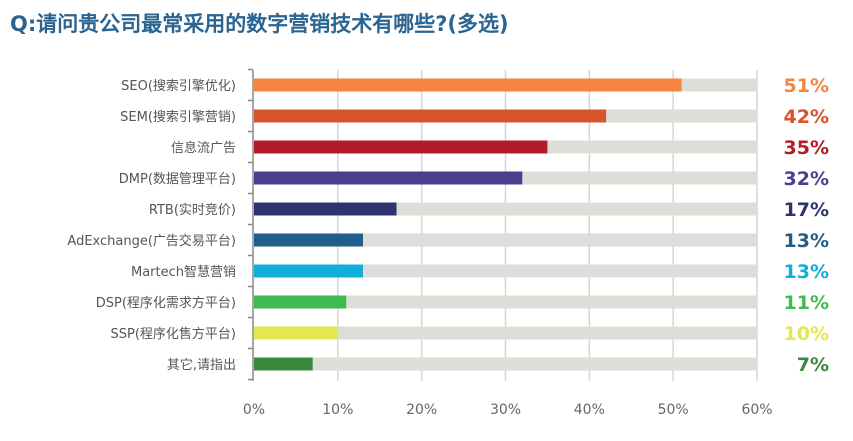 This screenshot has width=853, height=441. What do you see at coordinates (201, 365) in the screenshot?
I see `category-label: 其它,请指出` at bounding box center [201, 365].